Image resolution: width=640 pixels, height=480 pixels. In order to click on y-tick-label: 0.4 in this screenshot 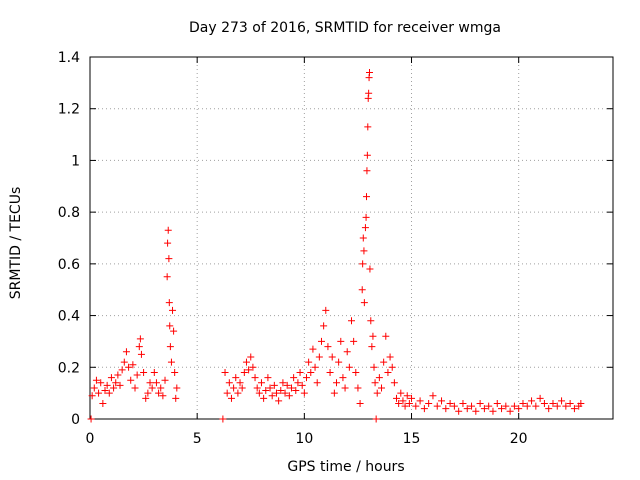, I will do `click(69, 317)`.